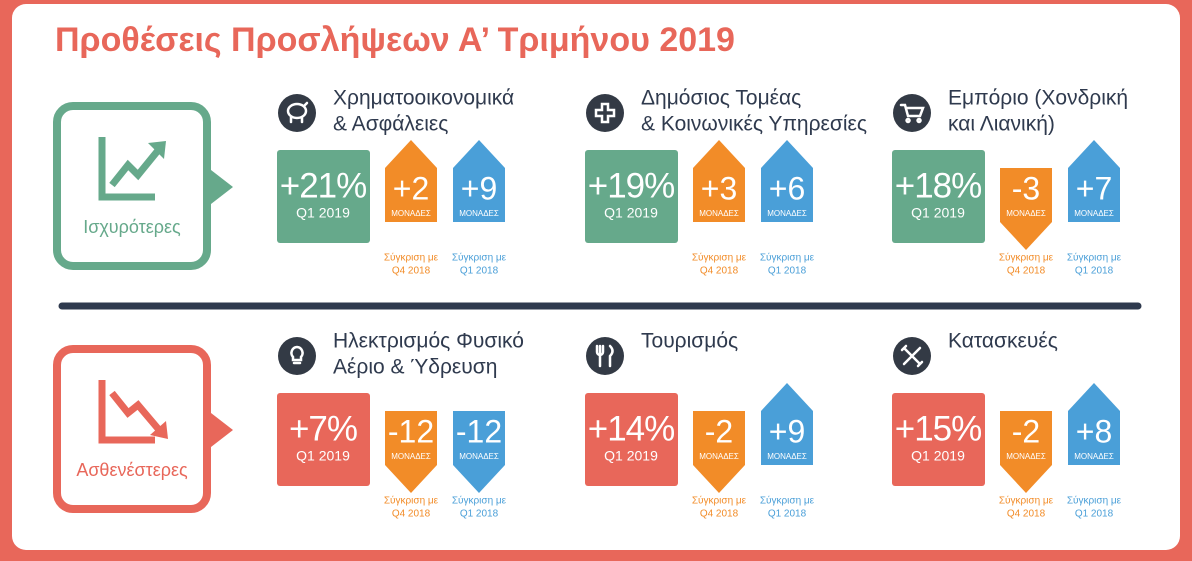 The image size is (1192, 561). Describe the element at coordinates (423, 98) in the screenshot. I see `sector-name: Χρηματοοικονομικά` at that location.